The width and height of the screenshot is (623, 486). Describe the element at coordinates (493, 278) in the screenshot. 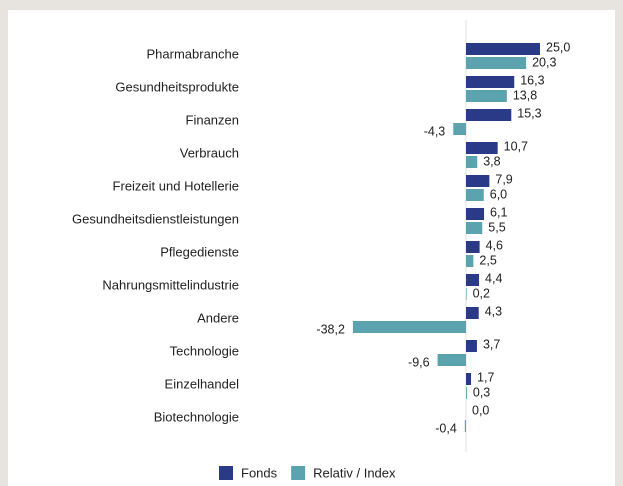

I see `value-label: 4,4` at that location.